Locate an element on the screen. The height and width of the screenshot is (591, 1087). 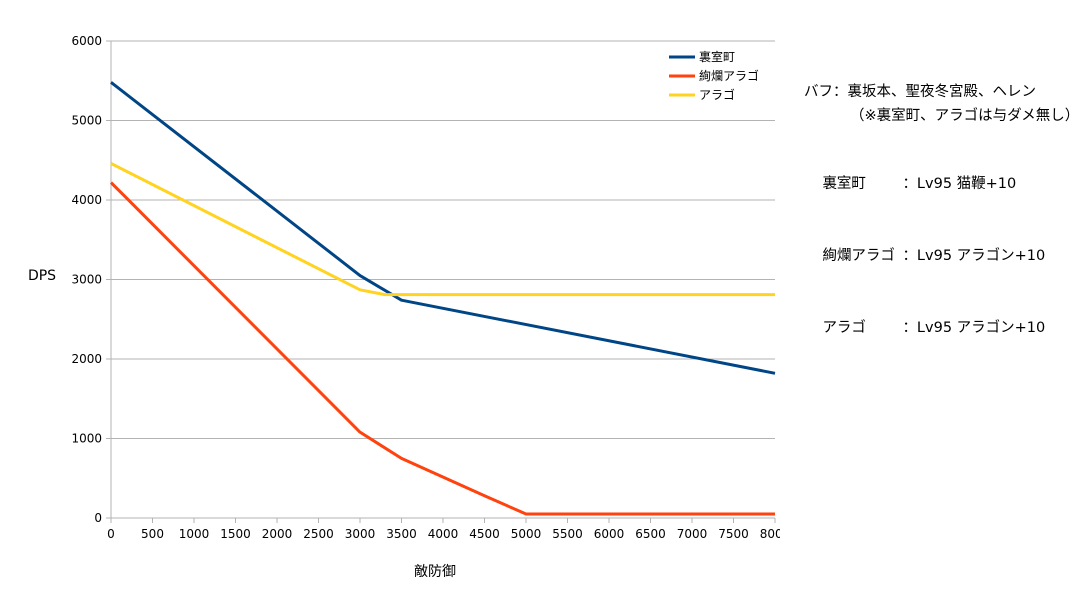
y-tick-label: 1000 is located at coordinates (86, 439).